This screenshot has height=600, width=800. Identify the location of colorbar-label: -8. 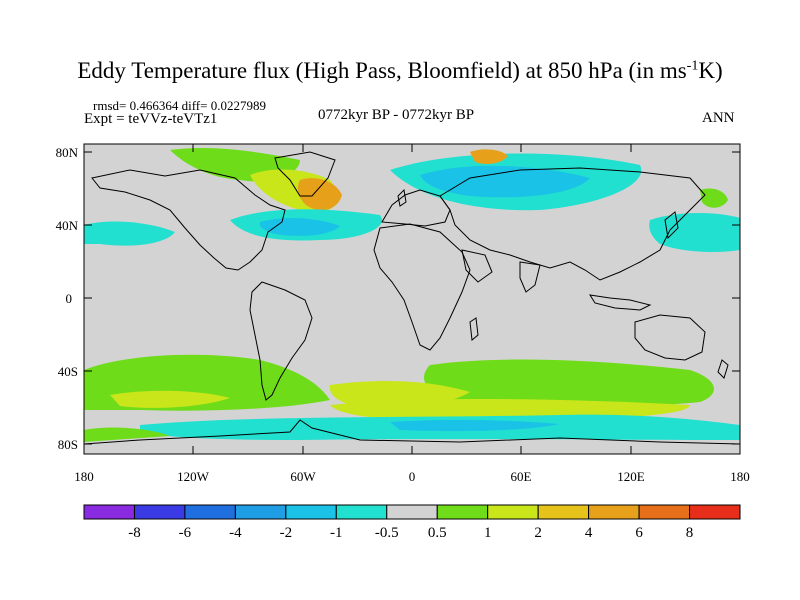
(134, 533).